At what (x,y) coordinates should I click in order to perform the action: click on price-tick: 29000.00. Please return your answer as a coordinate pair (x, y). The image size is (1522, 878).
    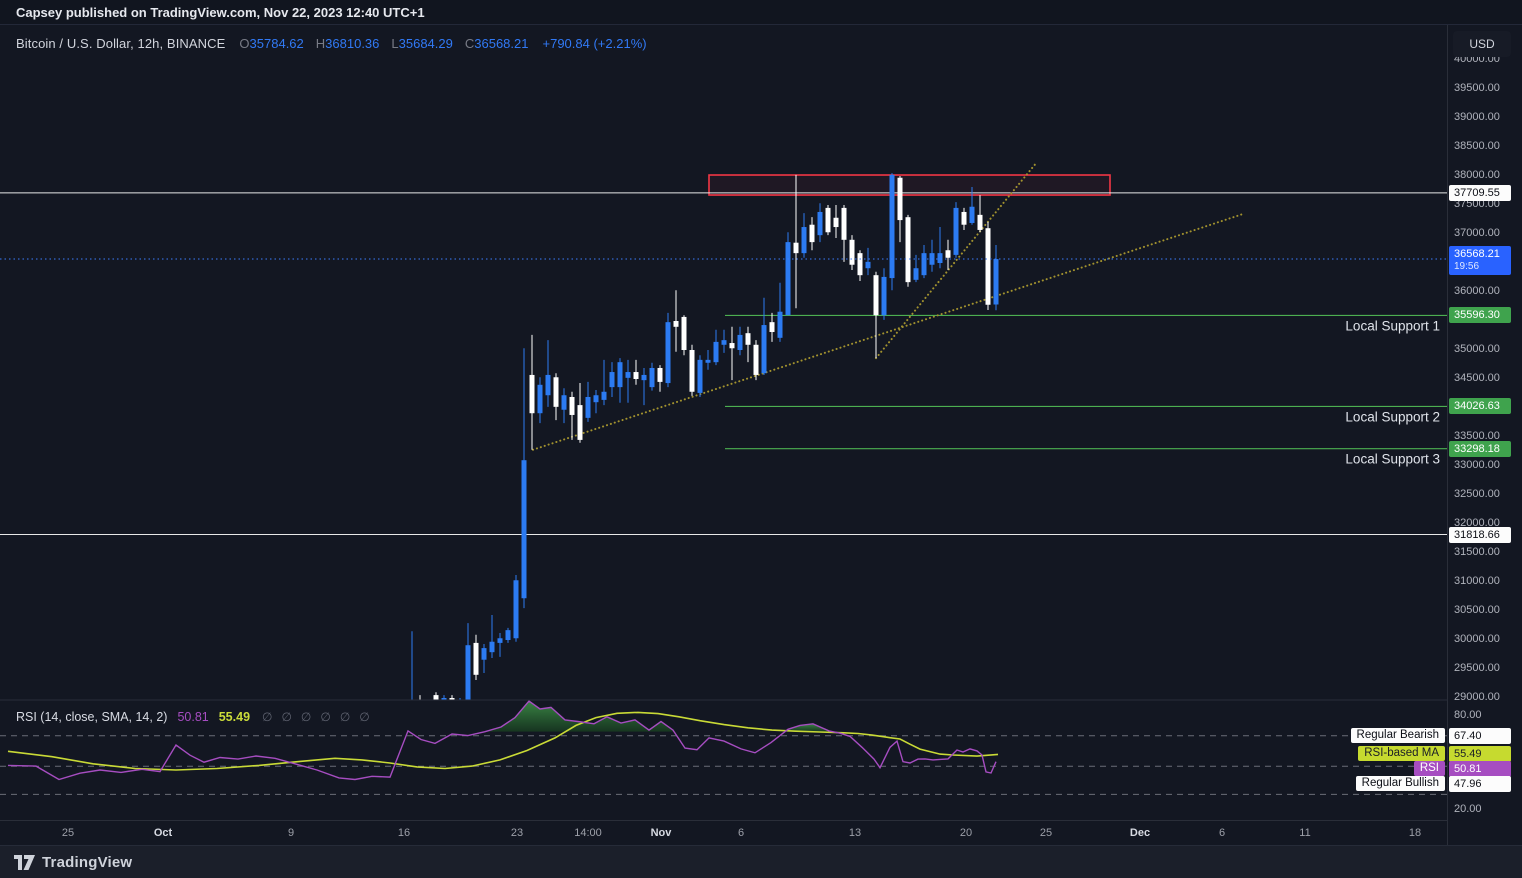
    Looking at the image, I should click on (1477, 697).